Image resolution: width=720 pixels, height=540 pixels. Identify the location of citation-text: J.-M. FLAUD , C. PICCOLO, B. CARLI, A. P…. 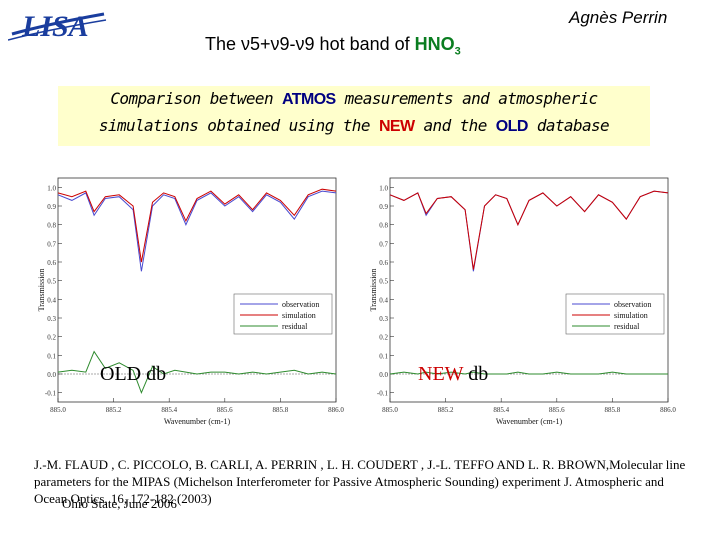
(360, 481).